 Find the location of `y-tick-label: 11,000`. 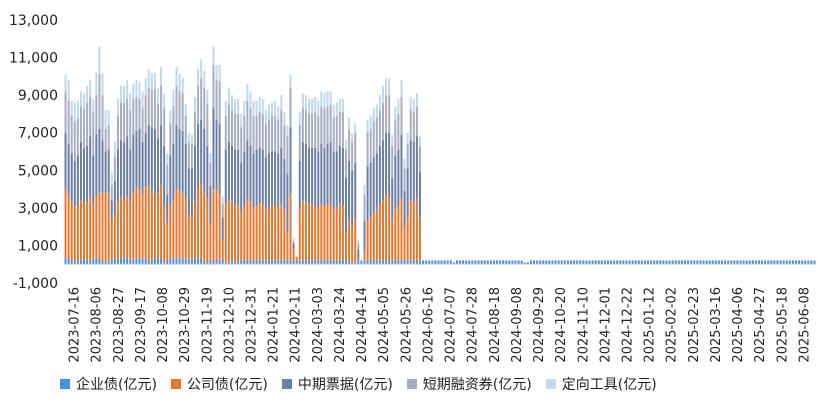

y-tick-label: 11,000 is located at coordinates (33, 59).